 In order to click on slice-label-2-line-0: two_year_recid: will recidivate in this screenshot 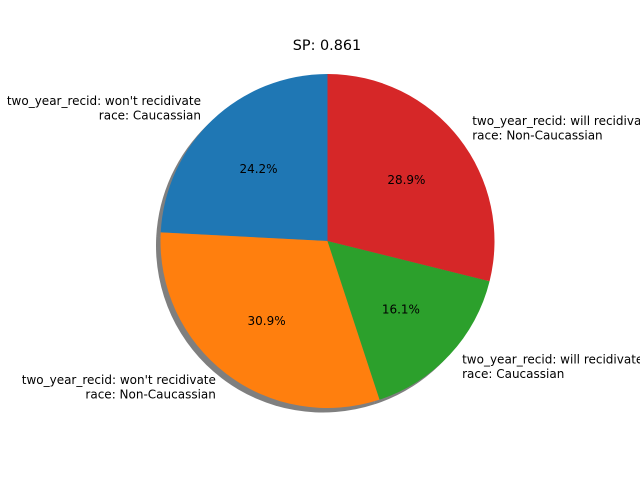, I will do `click(551, 359)`.